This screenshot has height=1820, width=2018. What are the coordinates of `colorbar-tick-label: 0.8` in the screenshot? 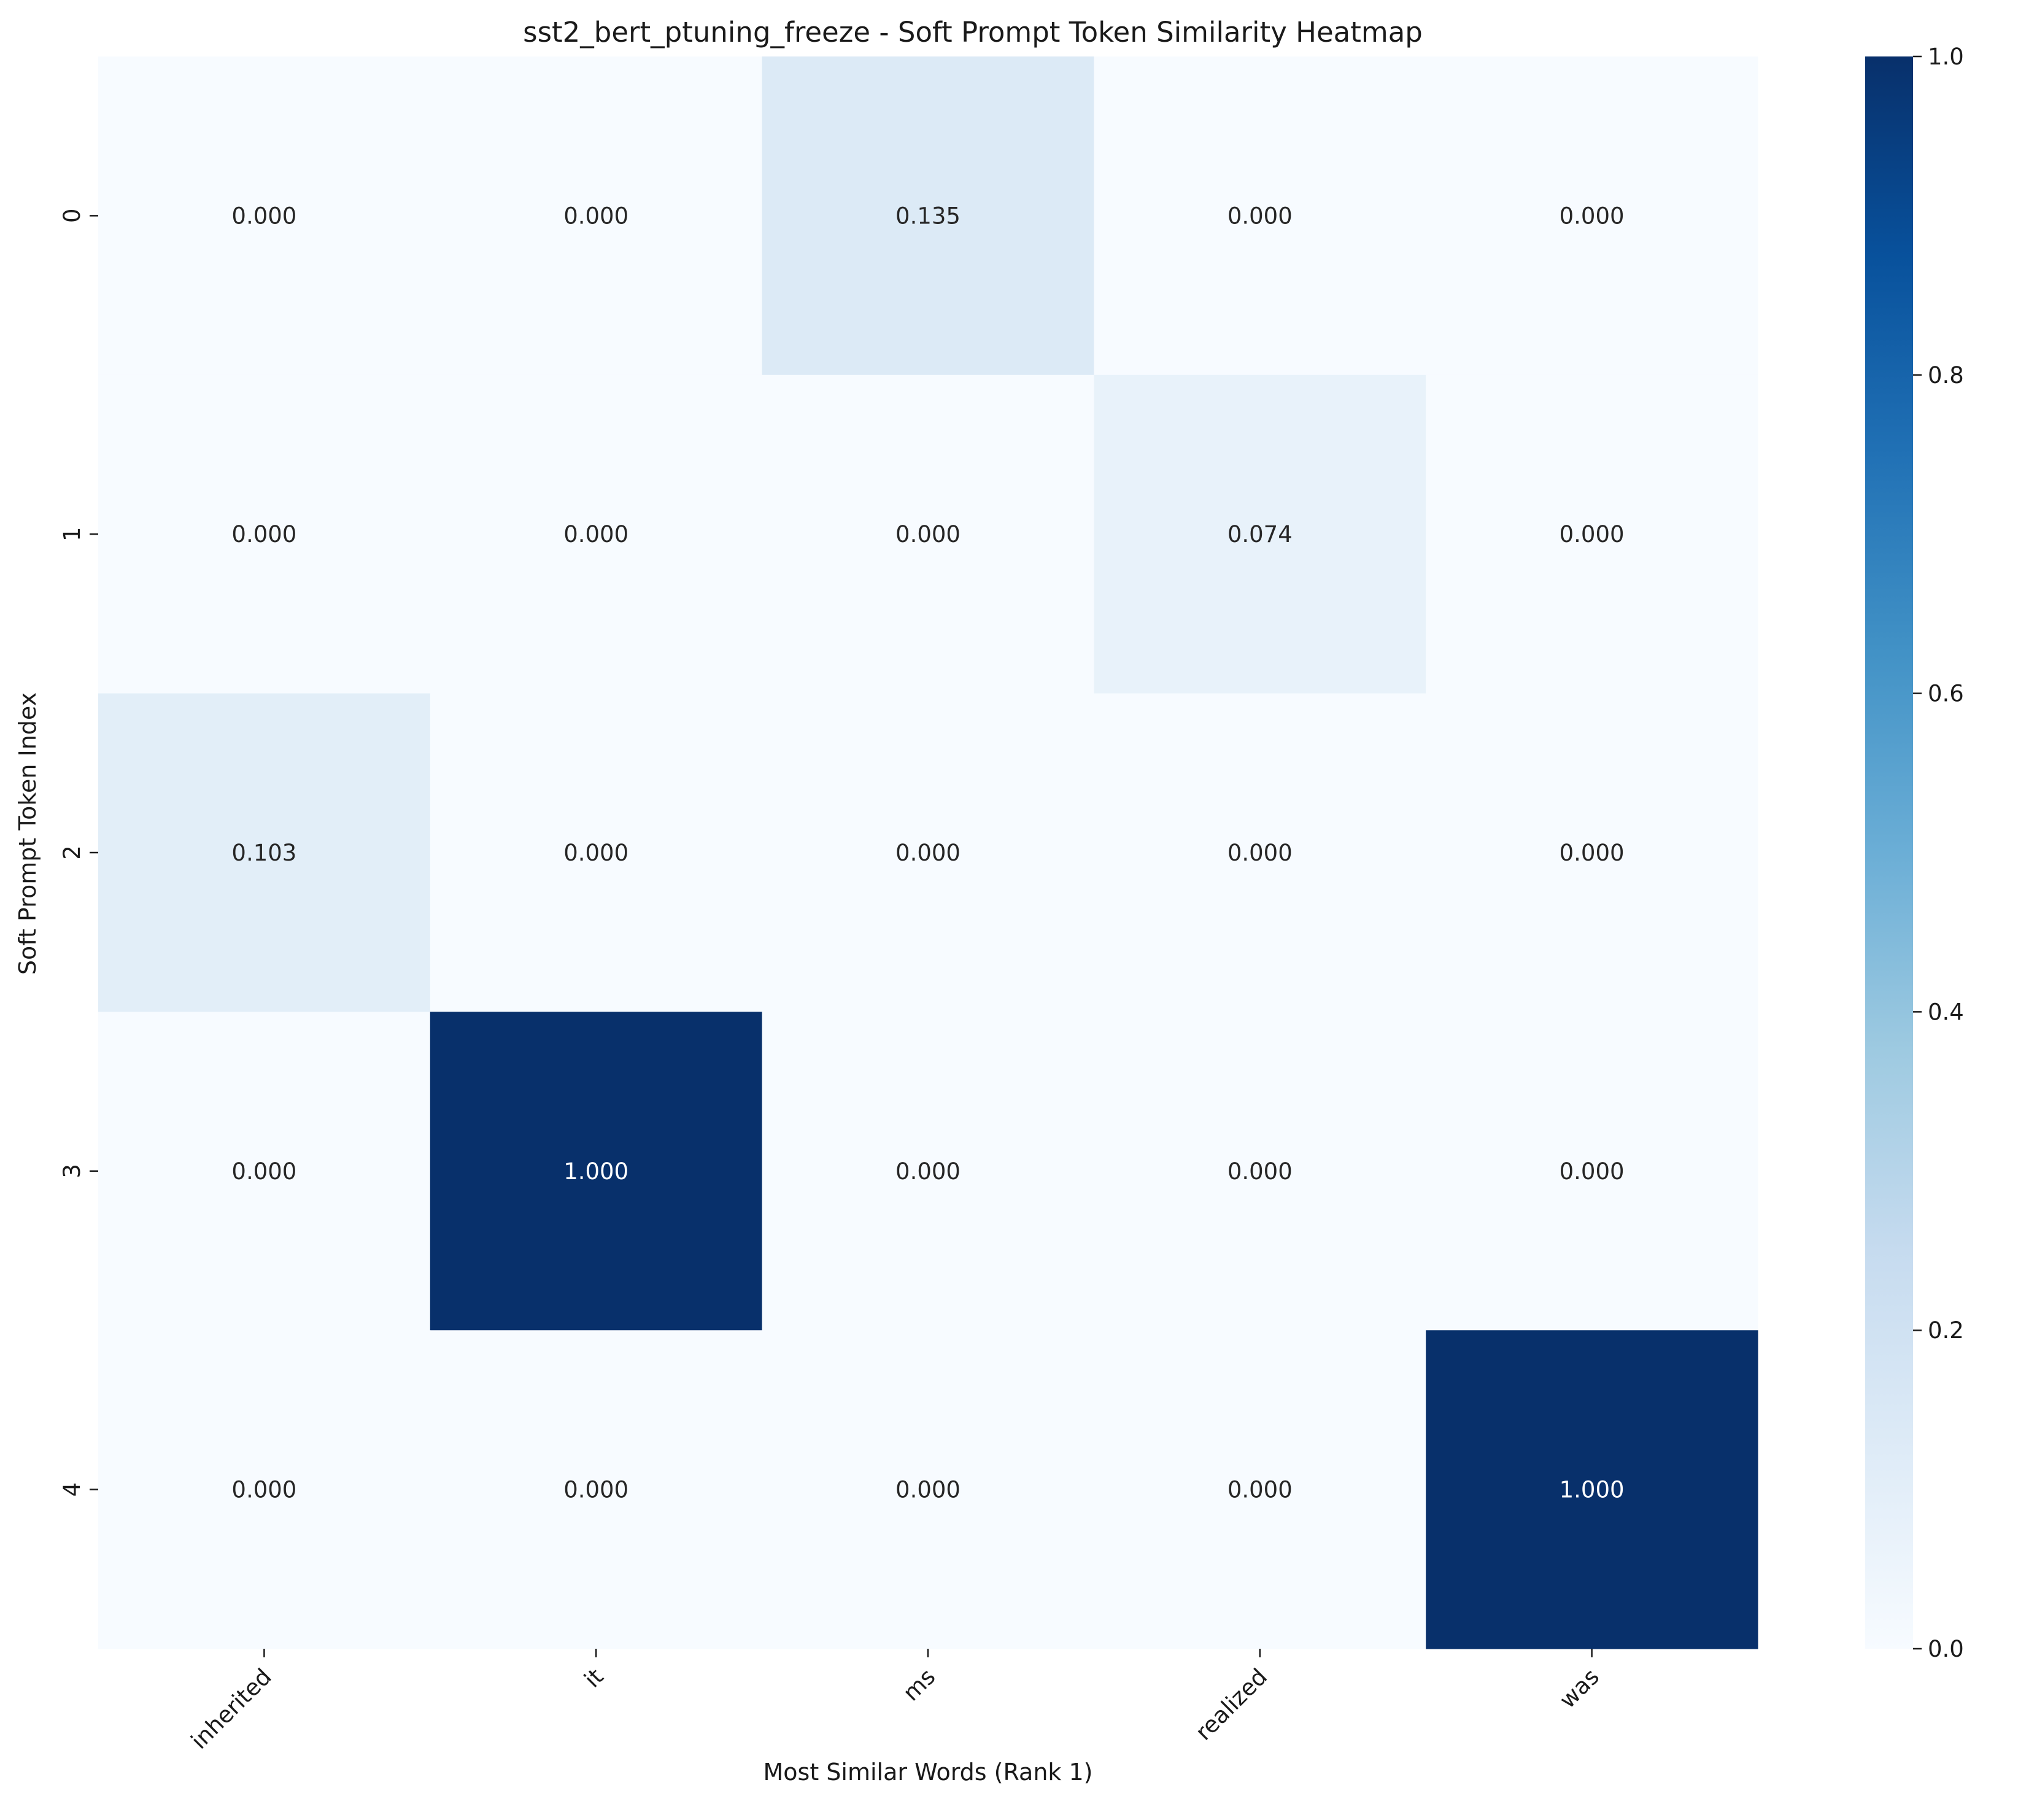 It's located at (1946, 375).